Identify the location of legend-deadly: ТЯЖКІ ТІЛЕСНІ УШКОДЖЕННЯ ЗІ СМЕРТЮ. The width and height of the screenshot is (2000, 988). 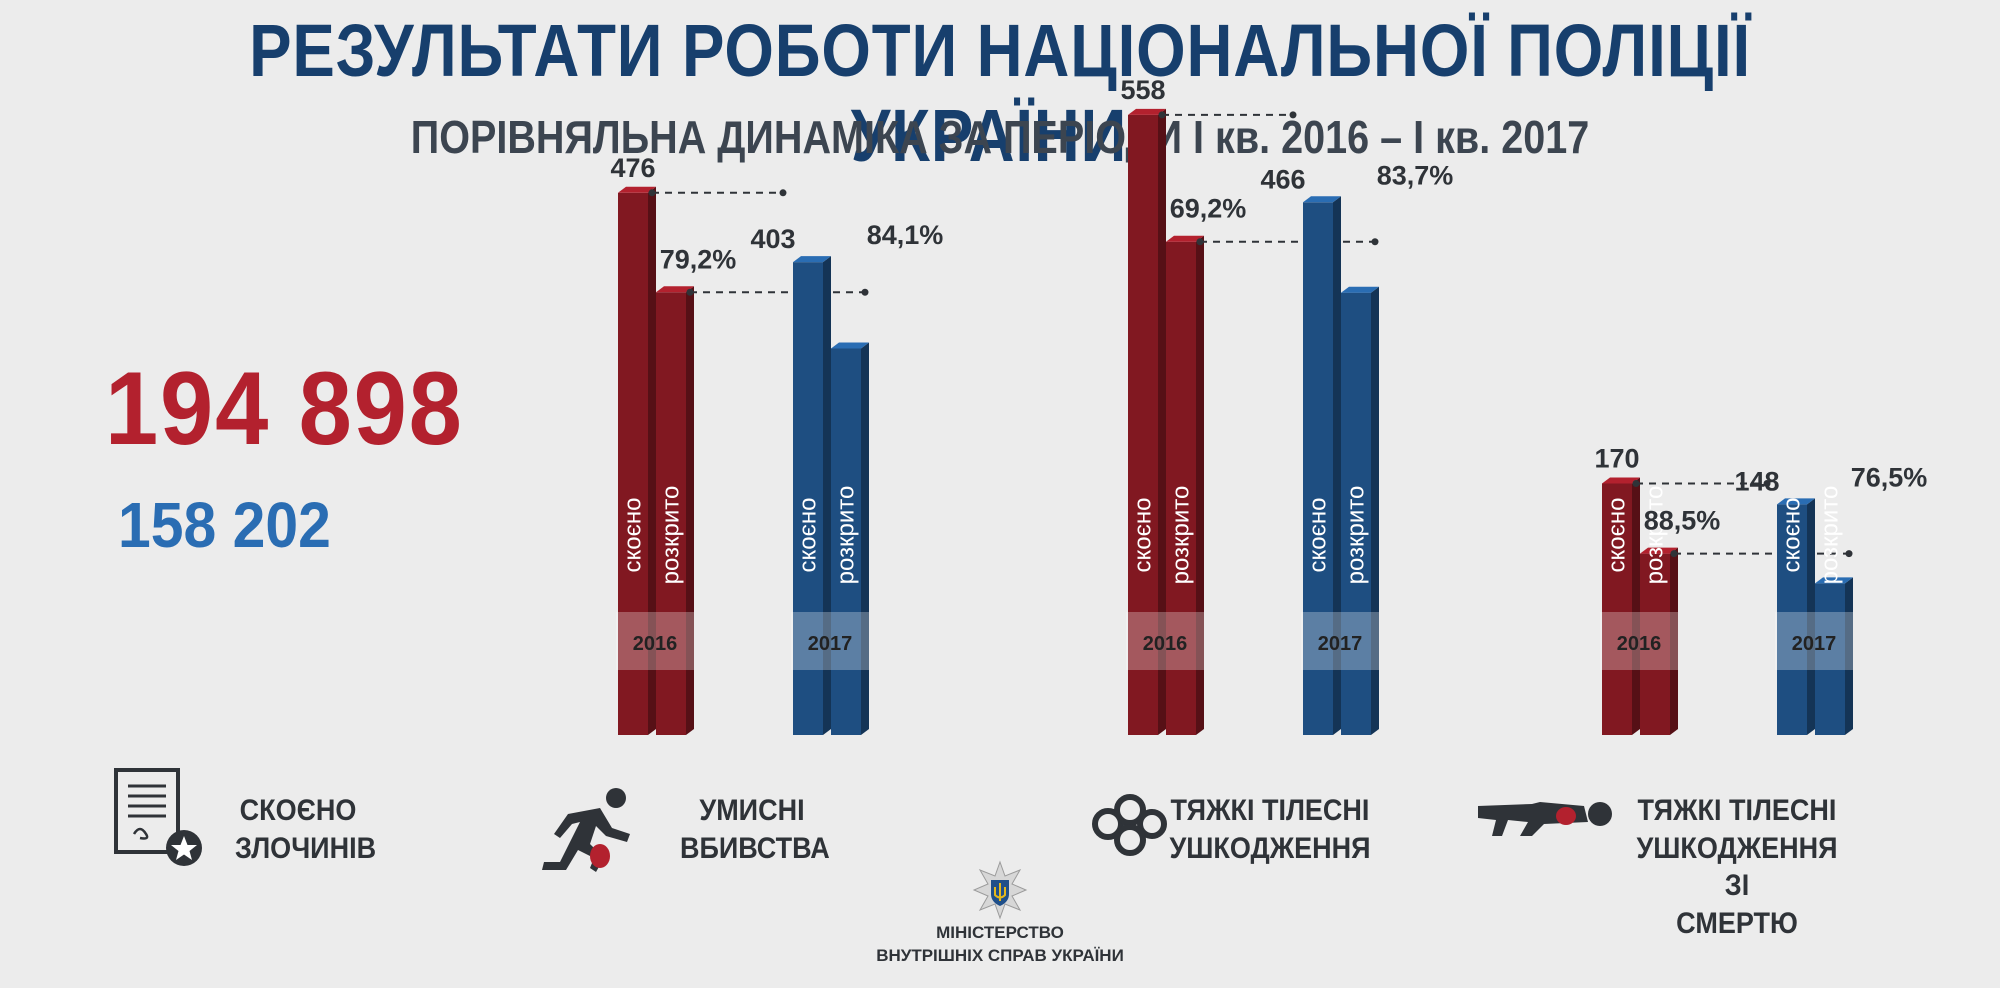
(1737, 867).